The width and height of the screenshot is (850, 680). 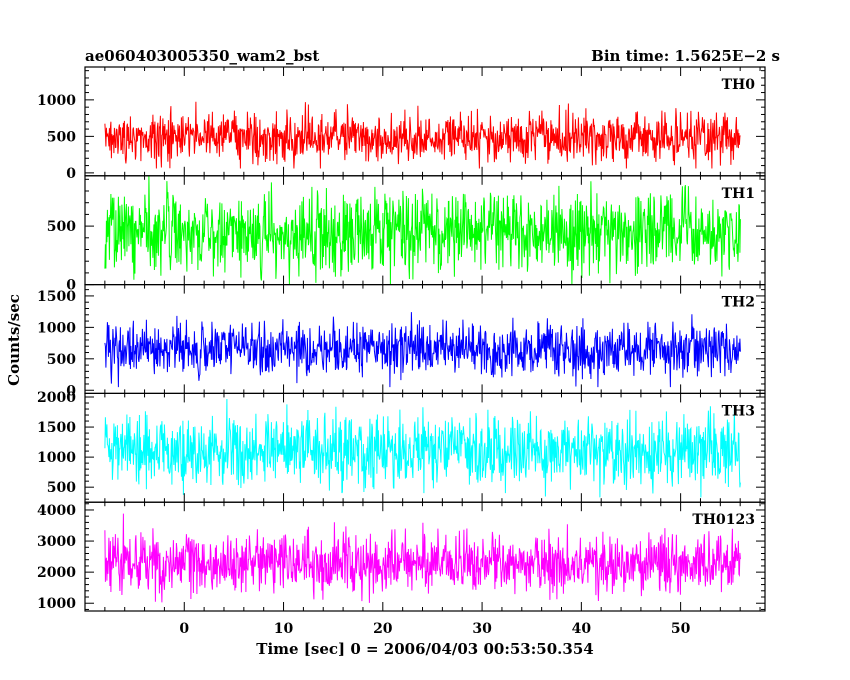 I want to click on series-line-th1, so click(x=422, y=230).